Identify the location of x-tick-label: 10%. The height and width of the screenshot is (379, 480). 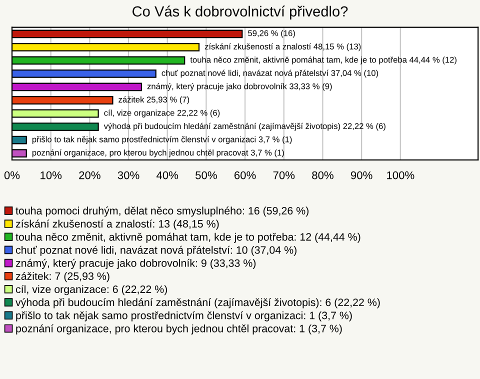
(51, 175).